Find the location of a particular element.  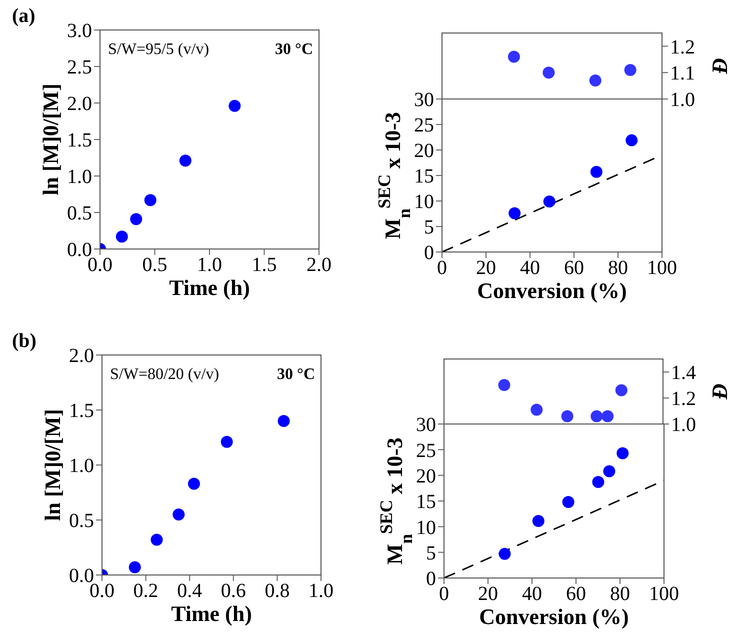

chart-title: (a) is located at coordinates (24, 16).